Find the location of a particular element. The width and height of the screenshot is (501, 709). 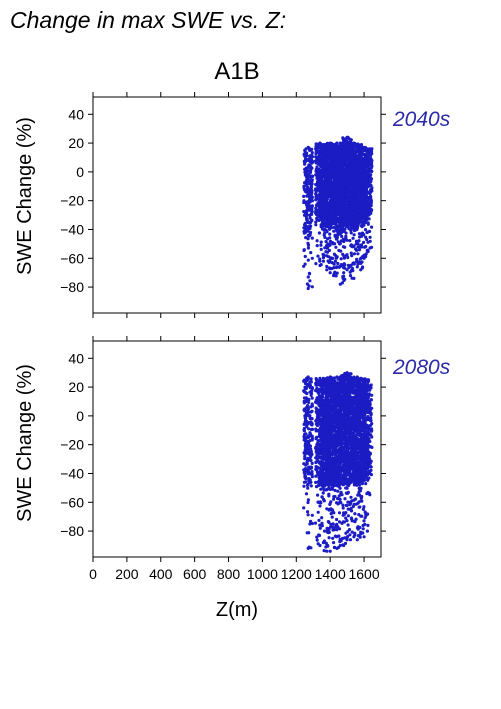

y-tick-label: 0 is located at coordinates (80, 172).